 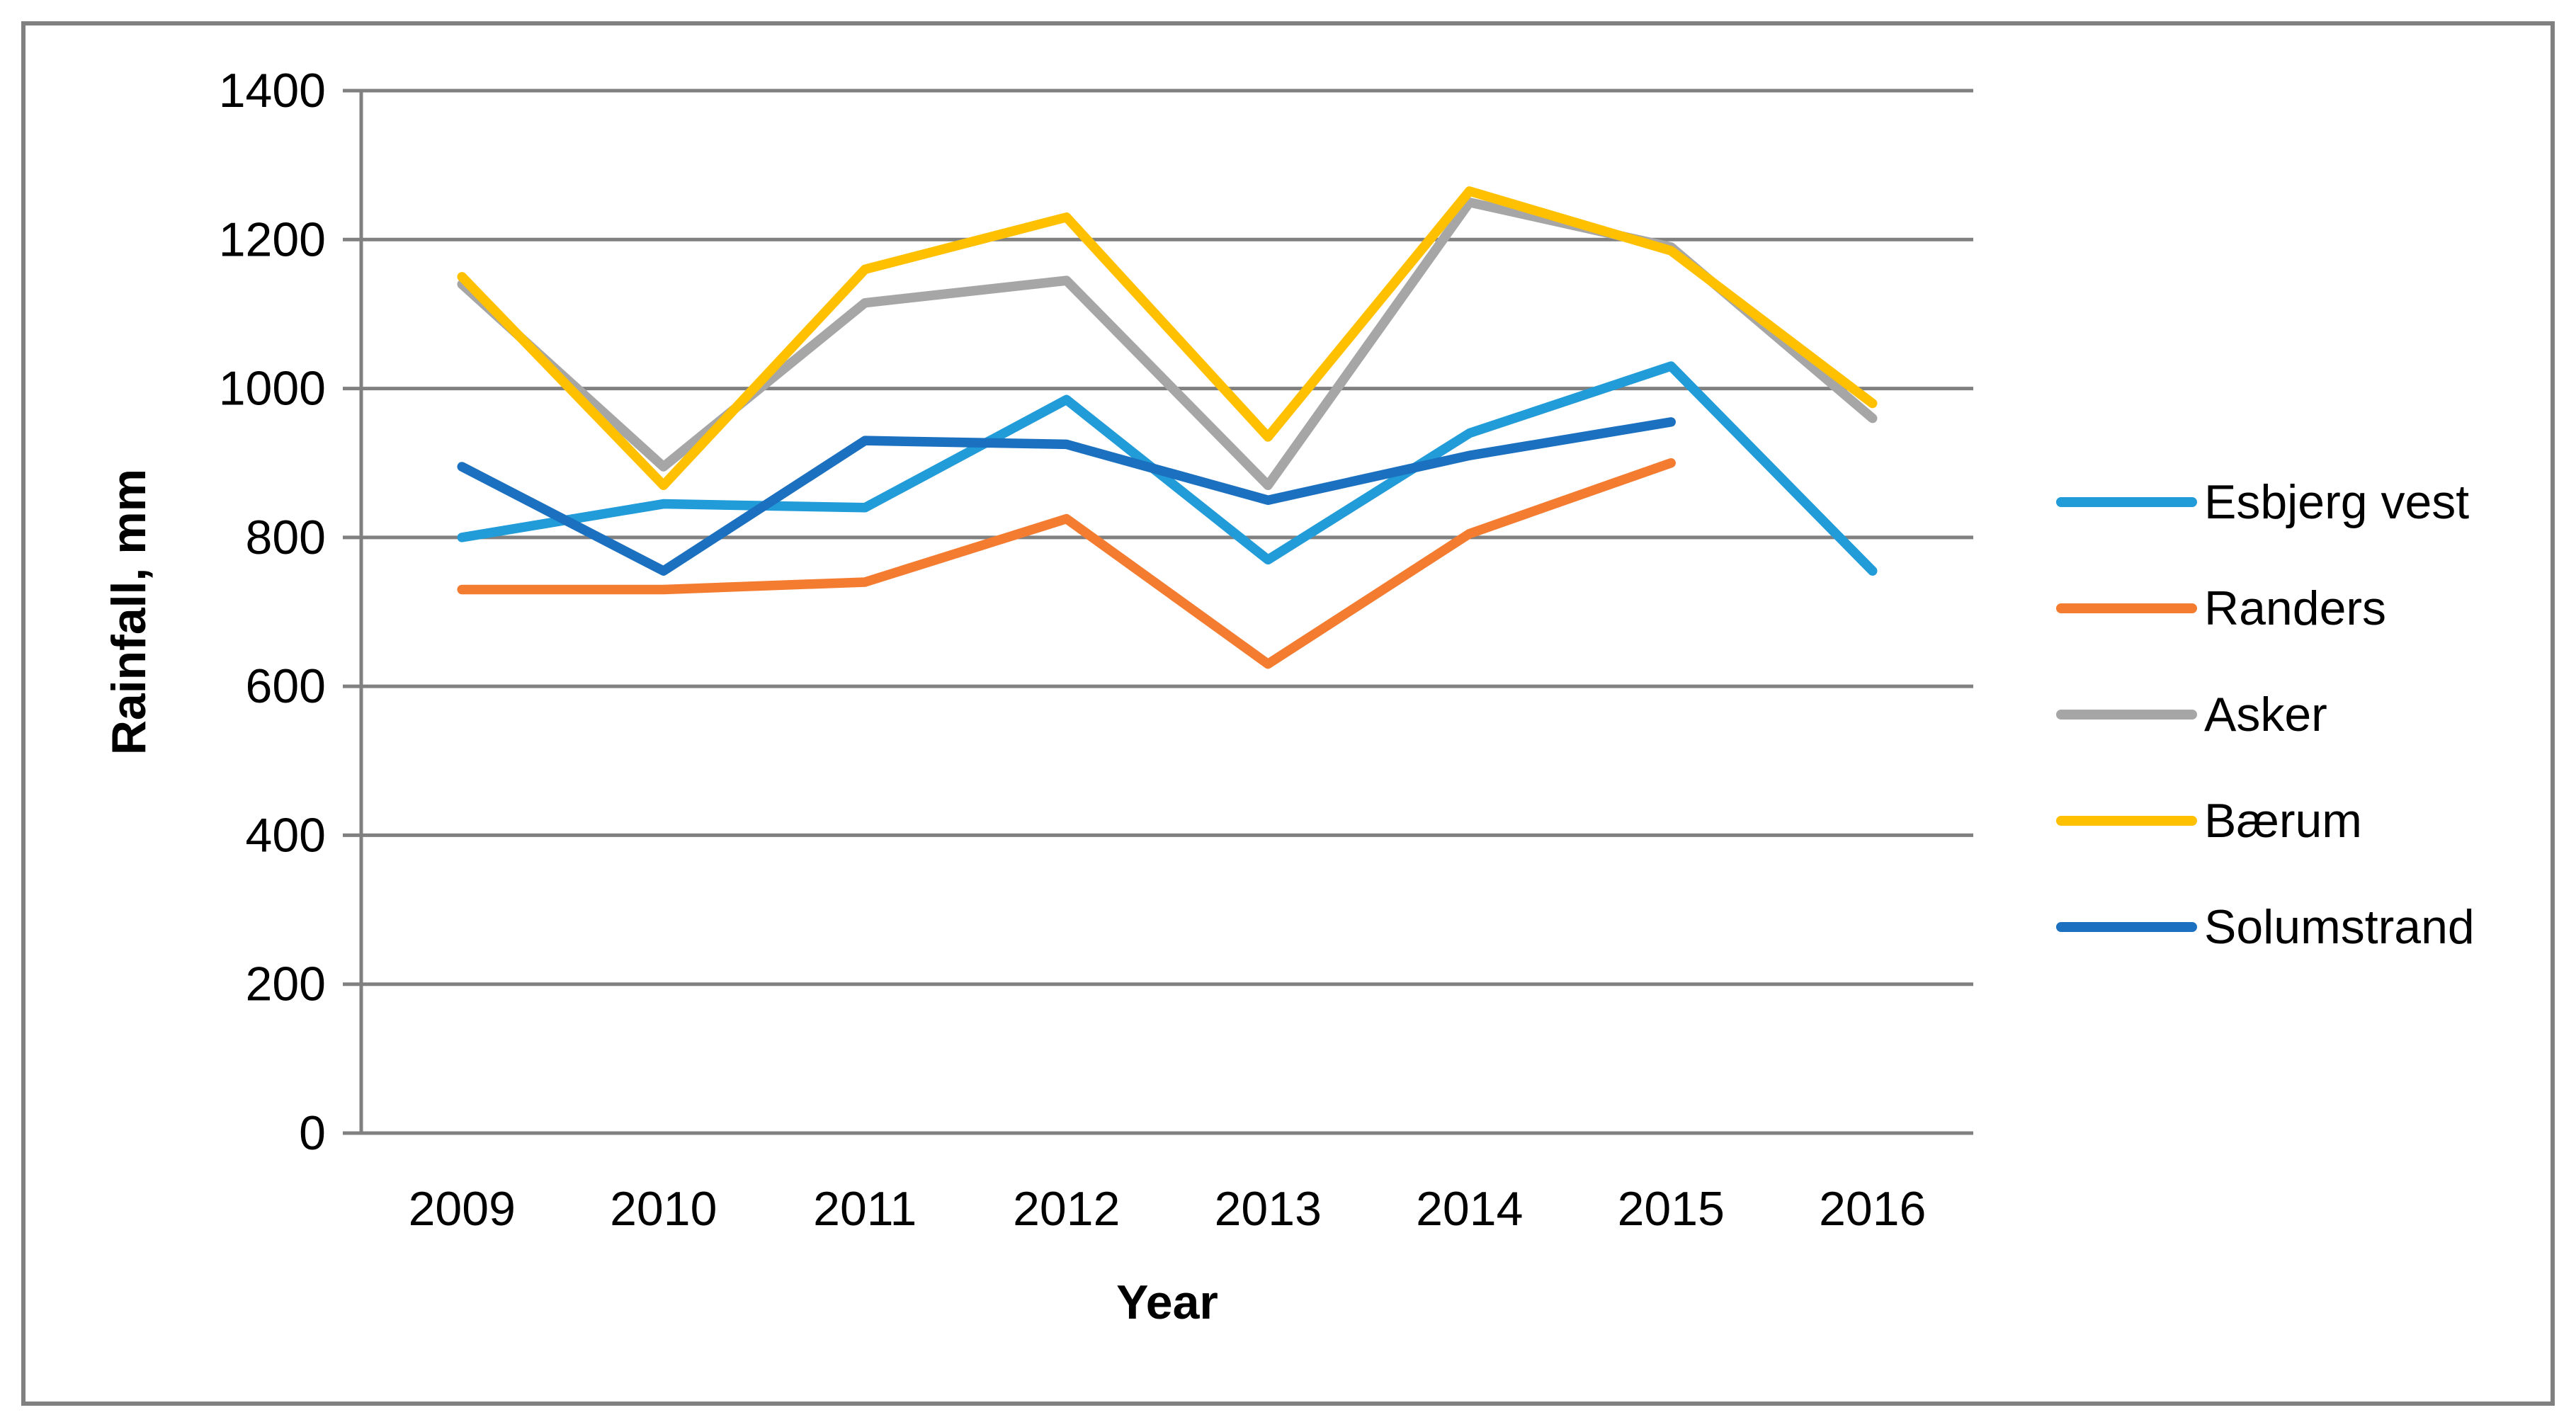 I want to click on y-tick-label: 1200, so click(x=272, y=239).